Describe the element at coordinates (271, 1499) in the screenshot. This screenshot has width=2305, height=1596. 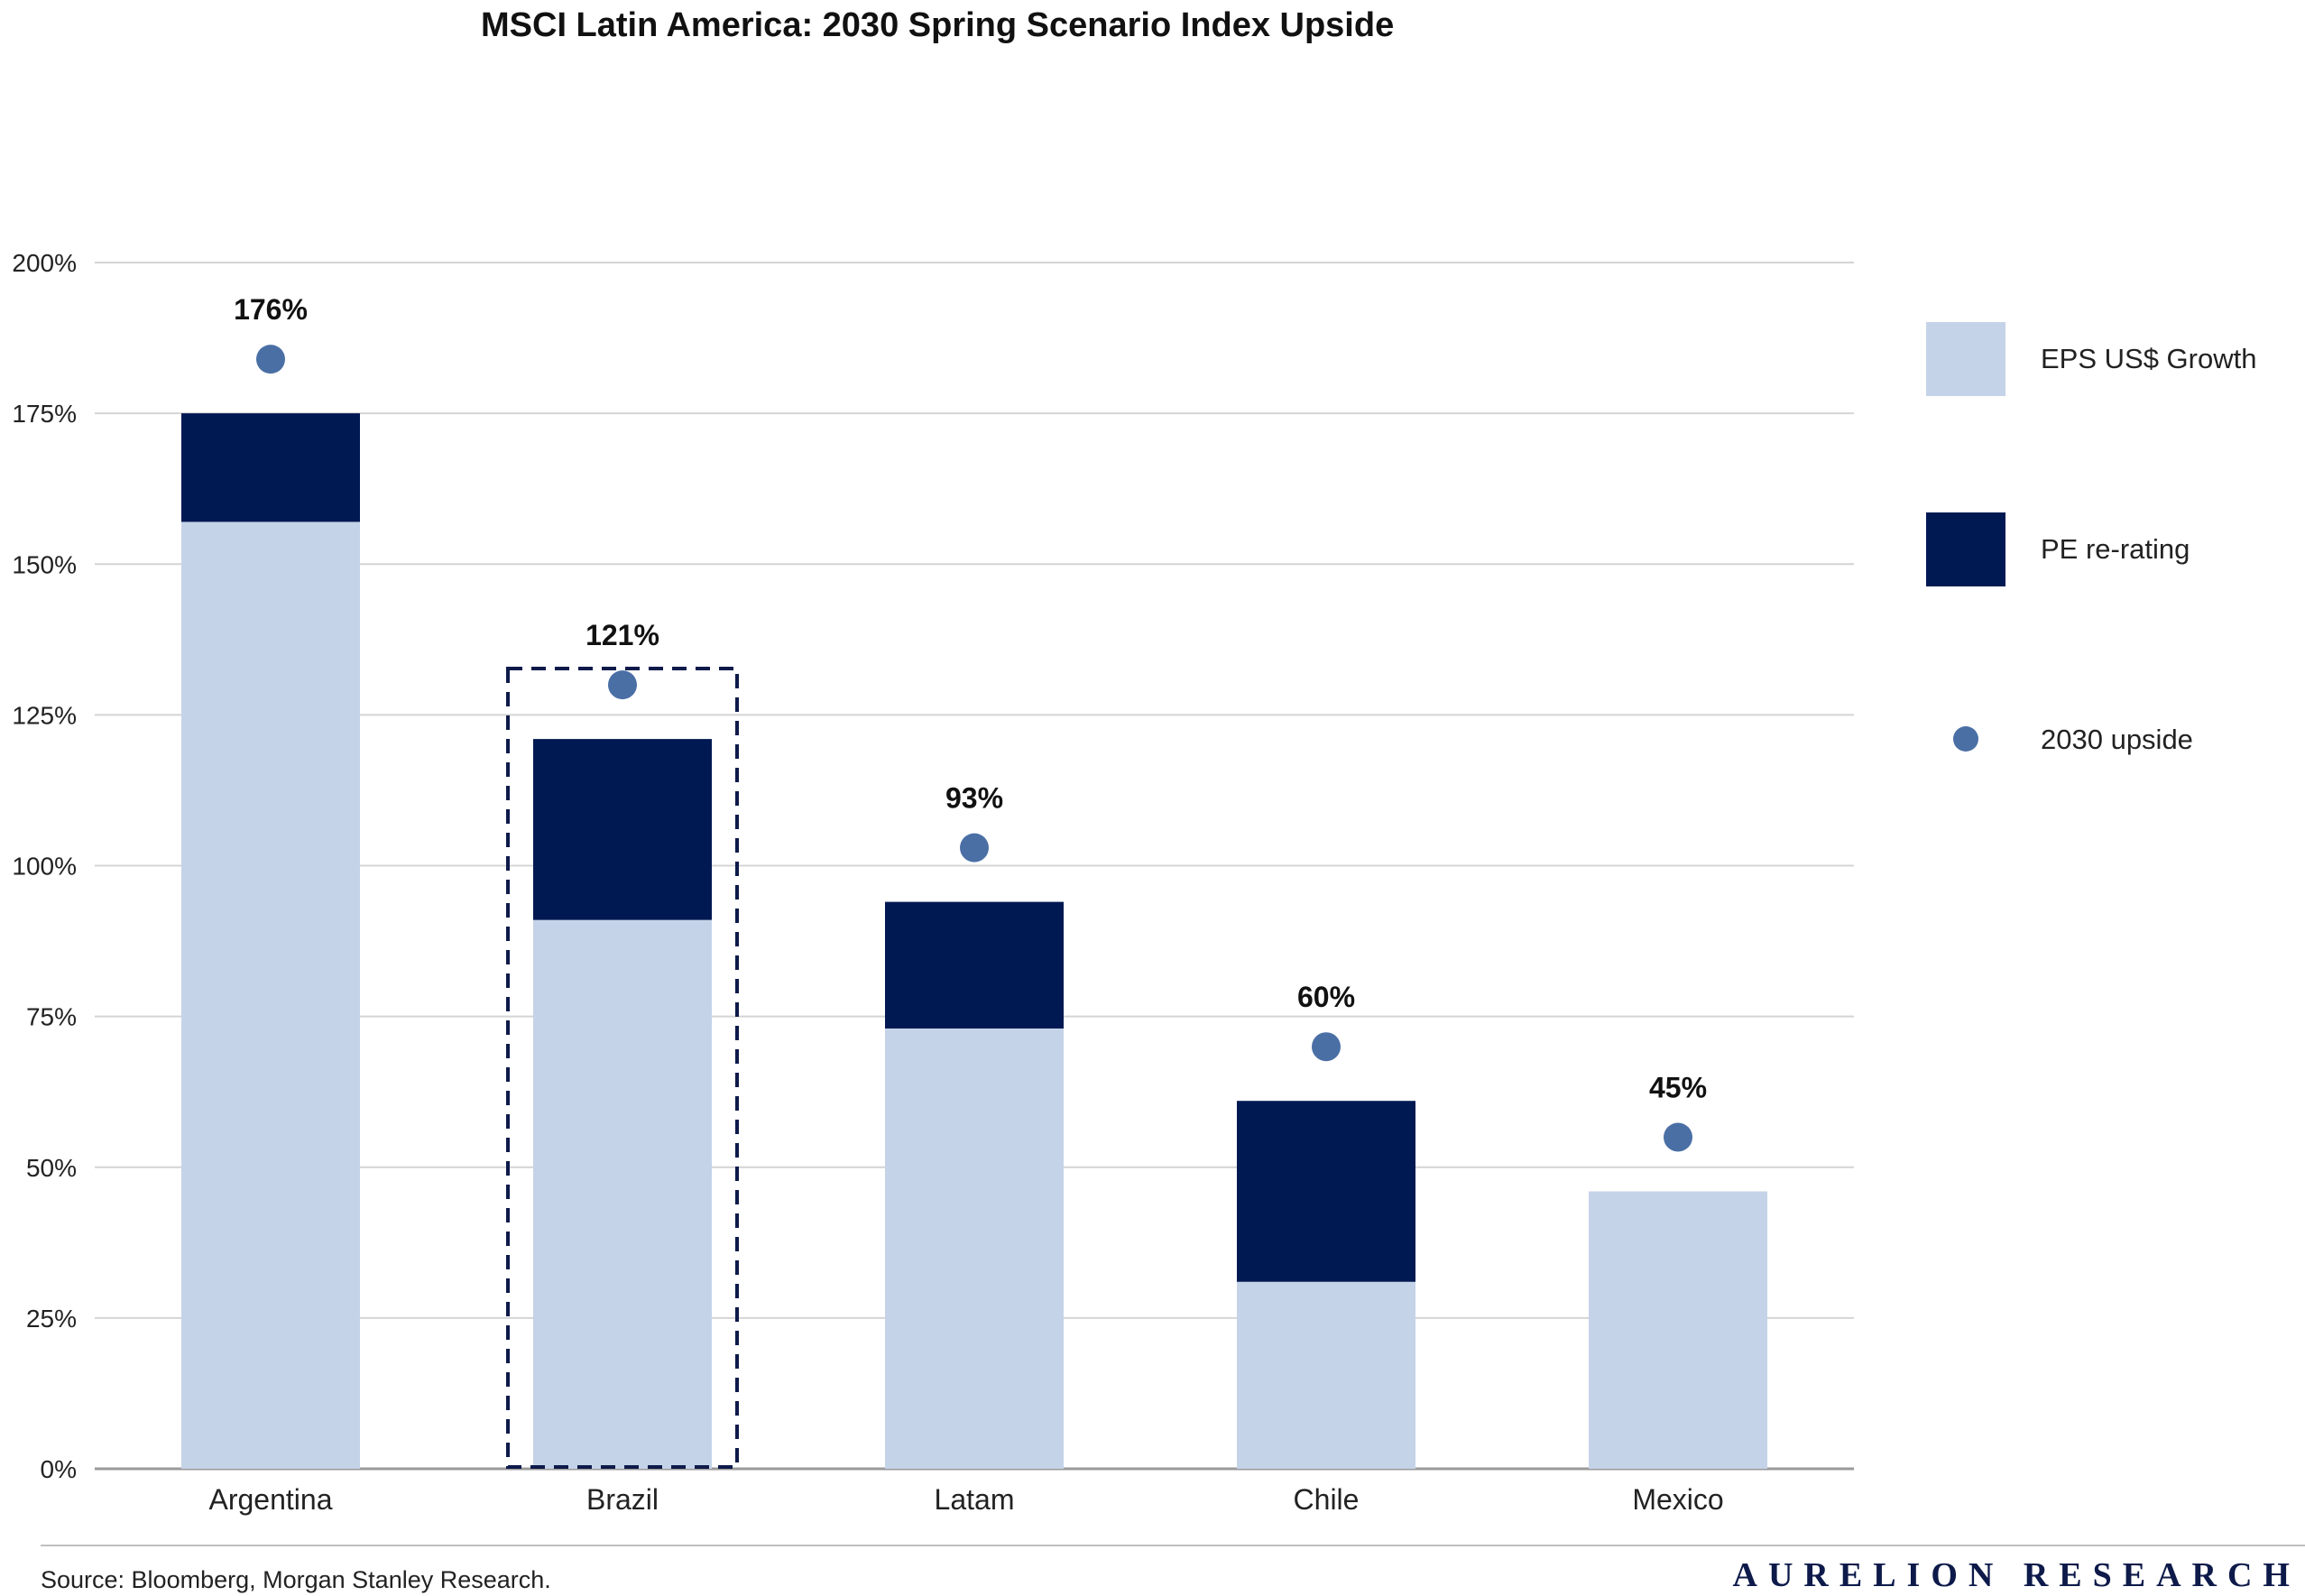
I see `x-category-label: Argentina` at that location.